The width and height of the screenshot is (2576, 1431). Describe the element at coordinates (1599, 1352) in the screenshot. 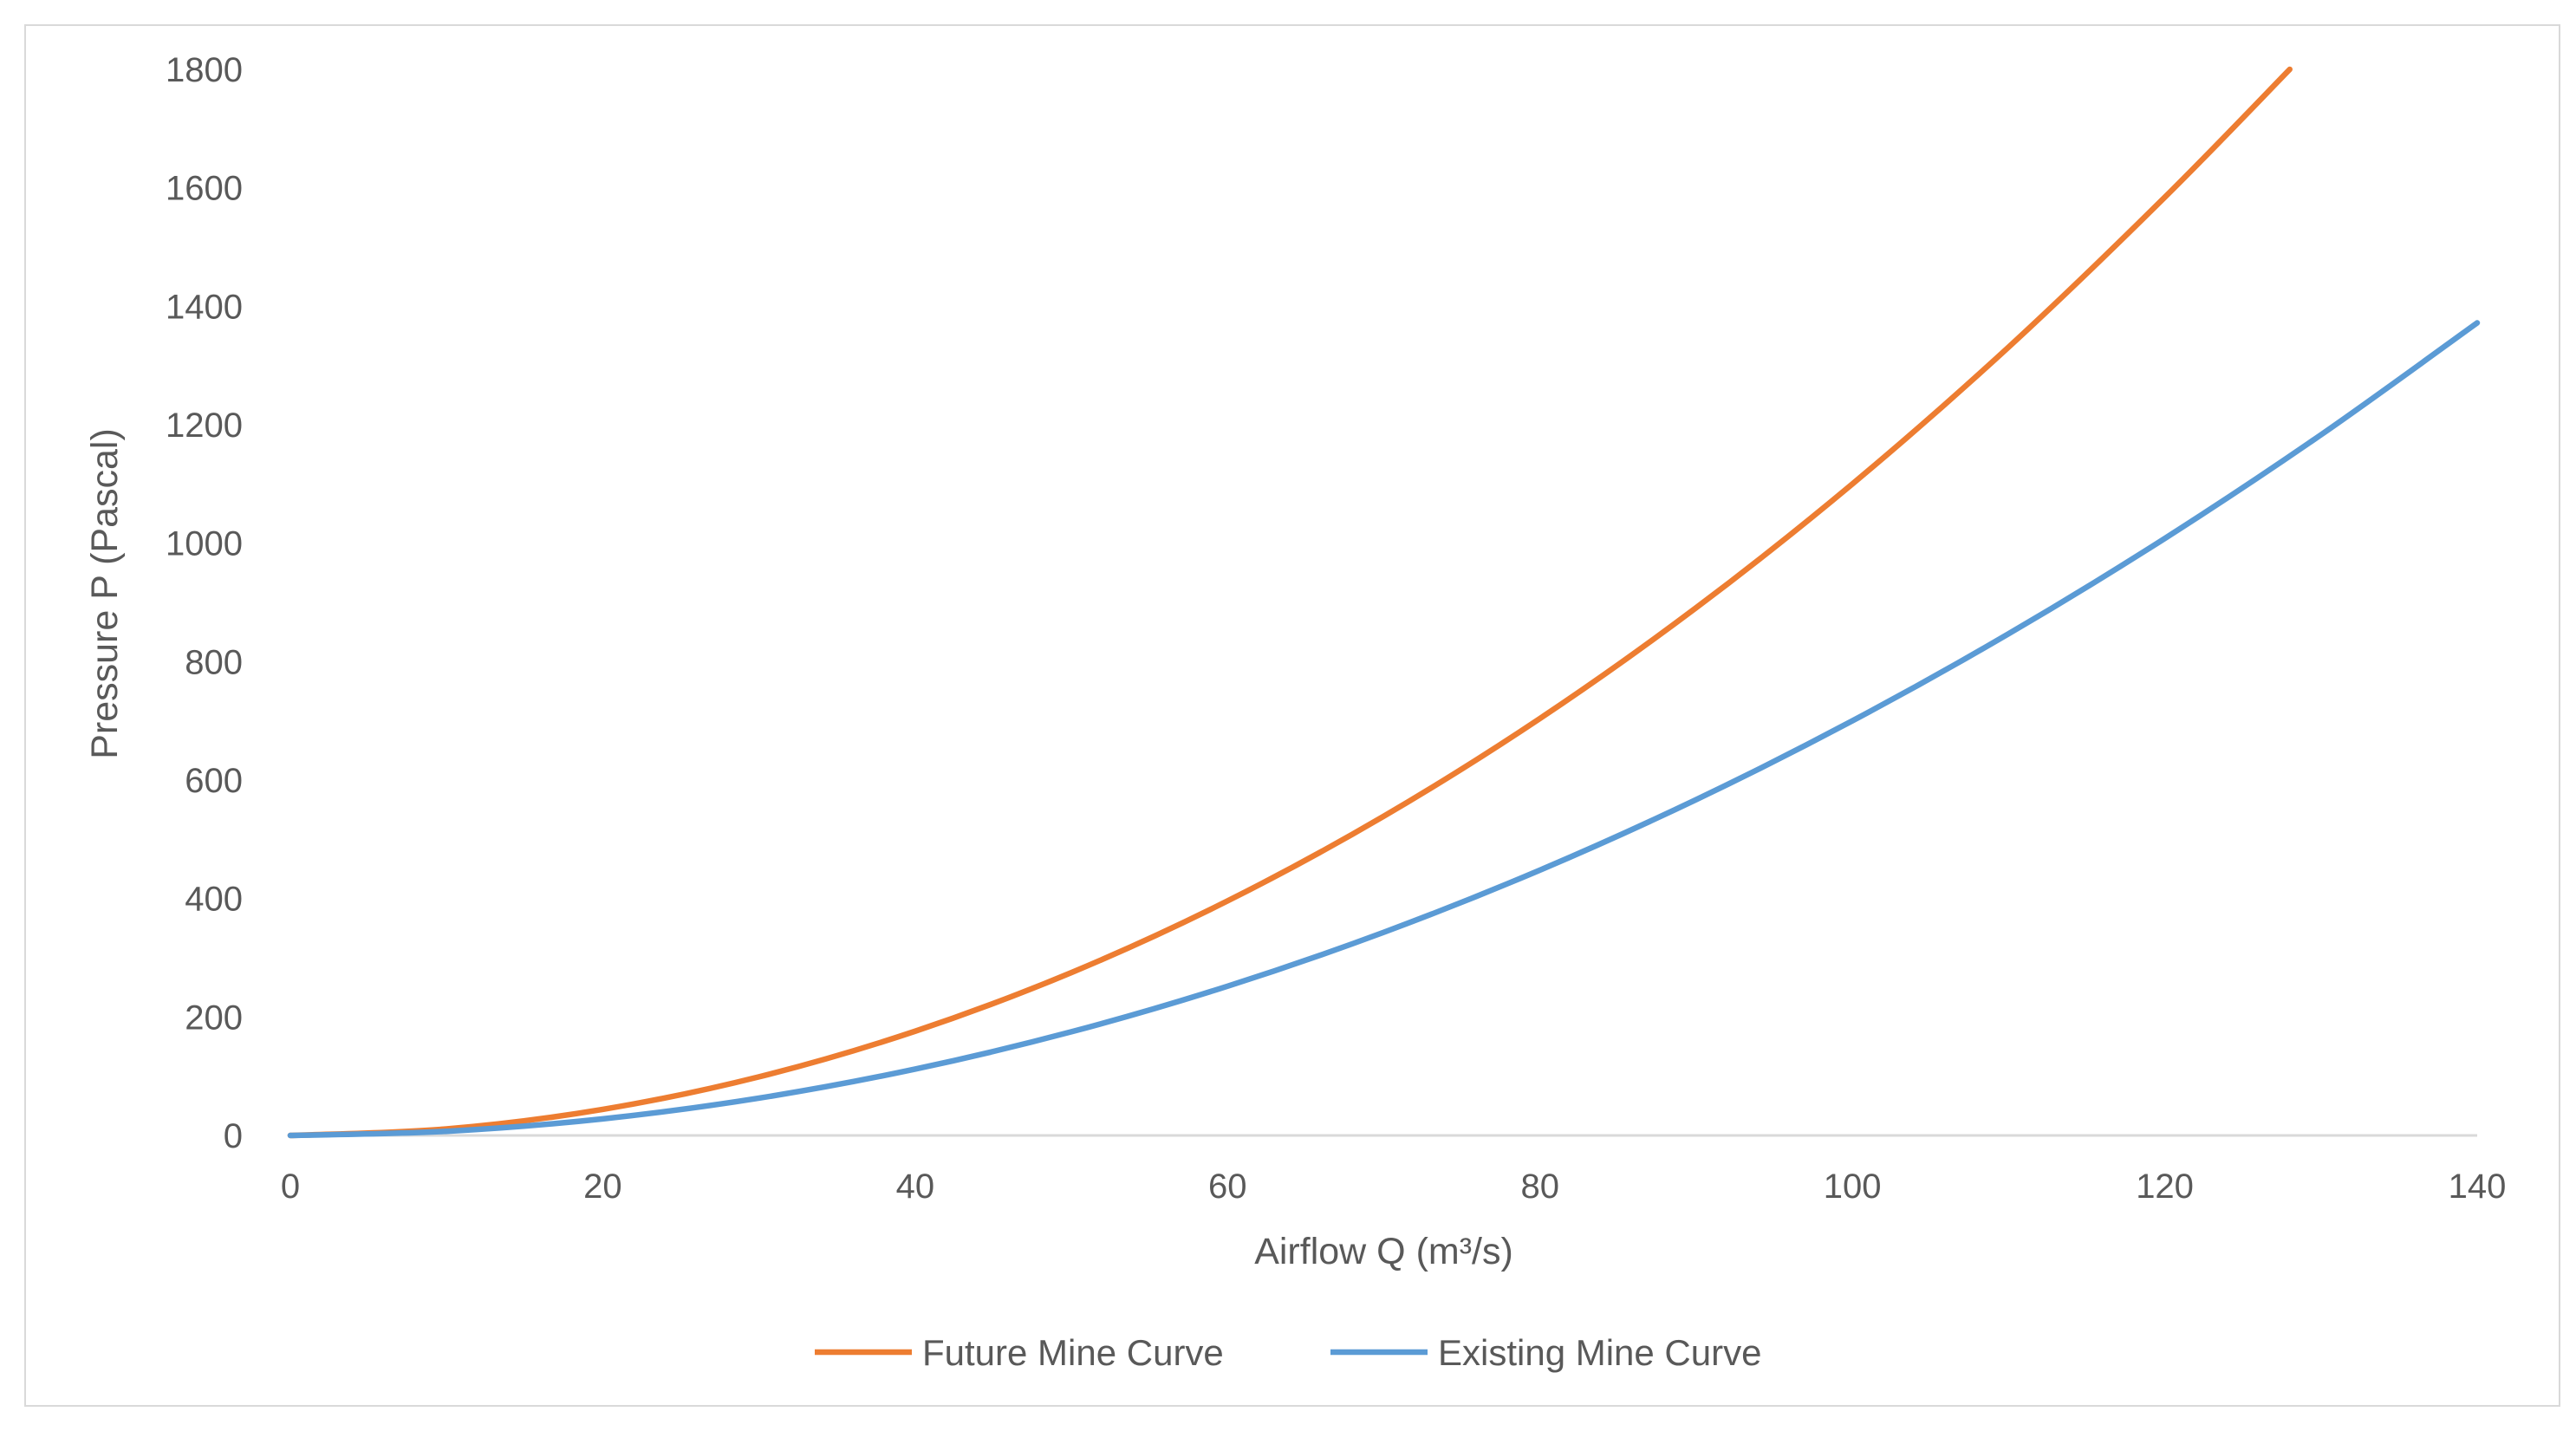

I see `legend-label: Existing Mine Curve` at that location.